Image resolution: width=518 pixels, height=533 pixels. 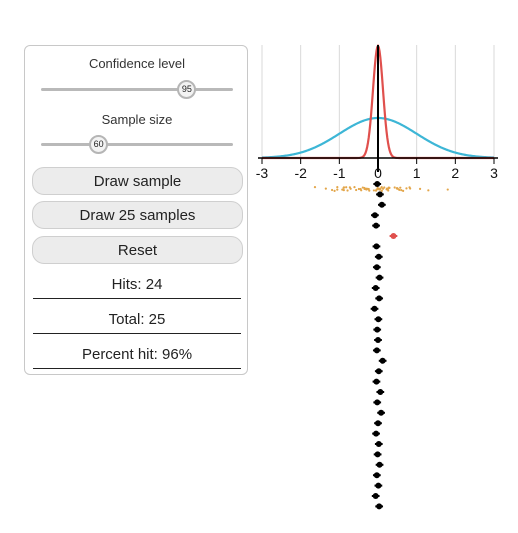 I want to click on x-axis: -3 -2 -1 0 1 2 3, so click(x=377, y=113).